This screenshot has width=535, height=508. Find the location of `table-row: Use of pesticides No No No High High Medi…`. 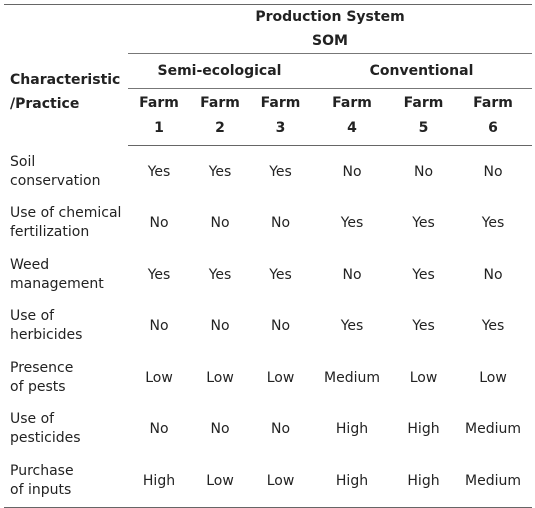

table-row: Use of pesticides No No No High High Medi… is located at coordinates (268, 430).